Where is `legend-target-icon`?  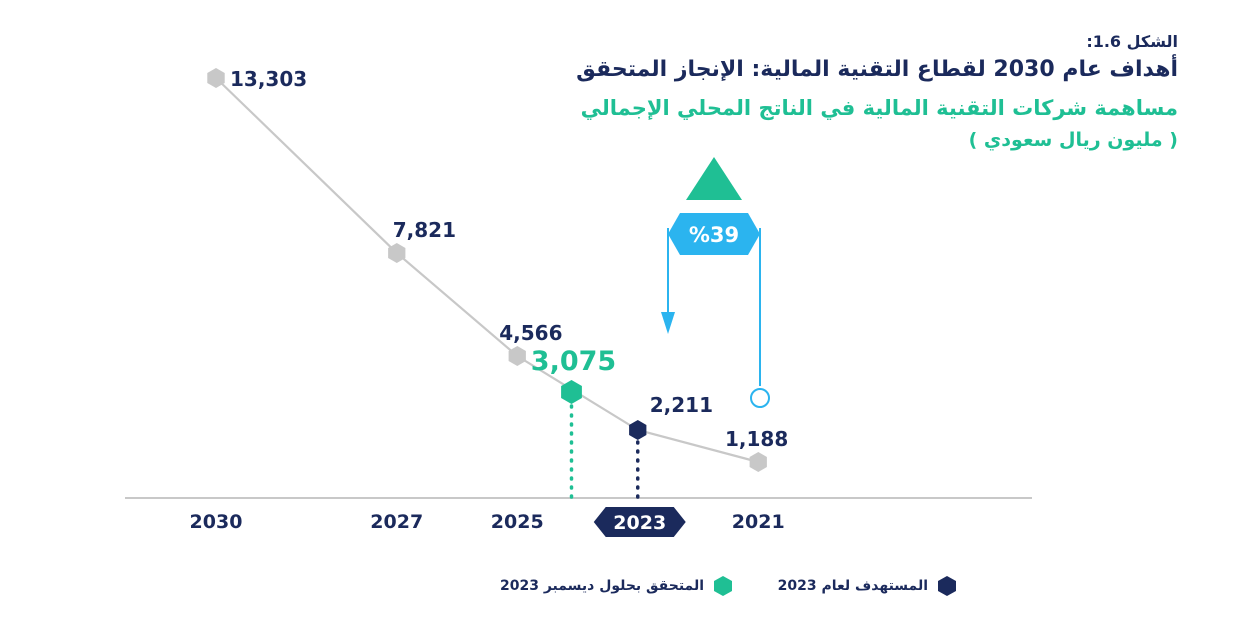 legend-target-icon is located at coordinates (947, 586).